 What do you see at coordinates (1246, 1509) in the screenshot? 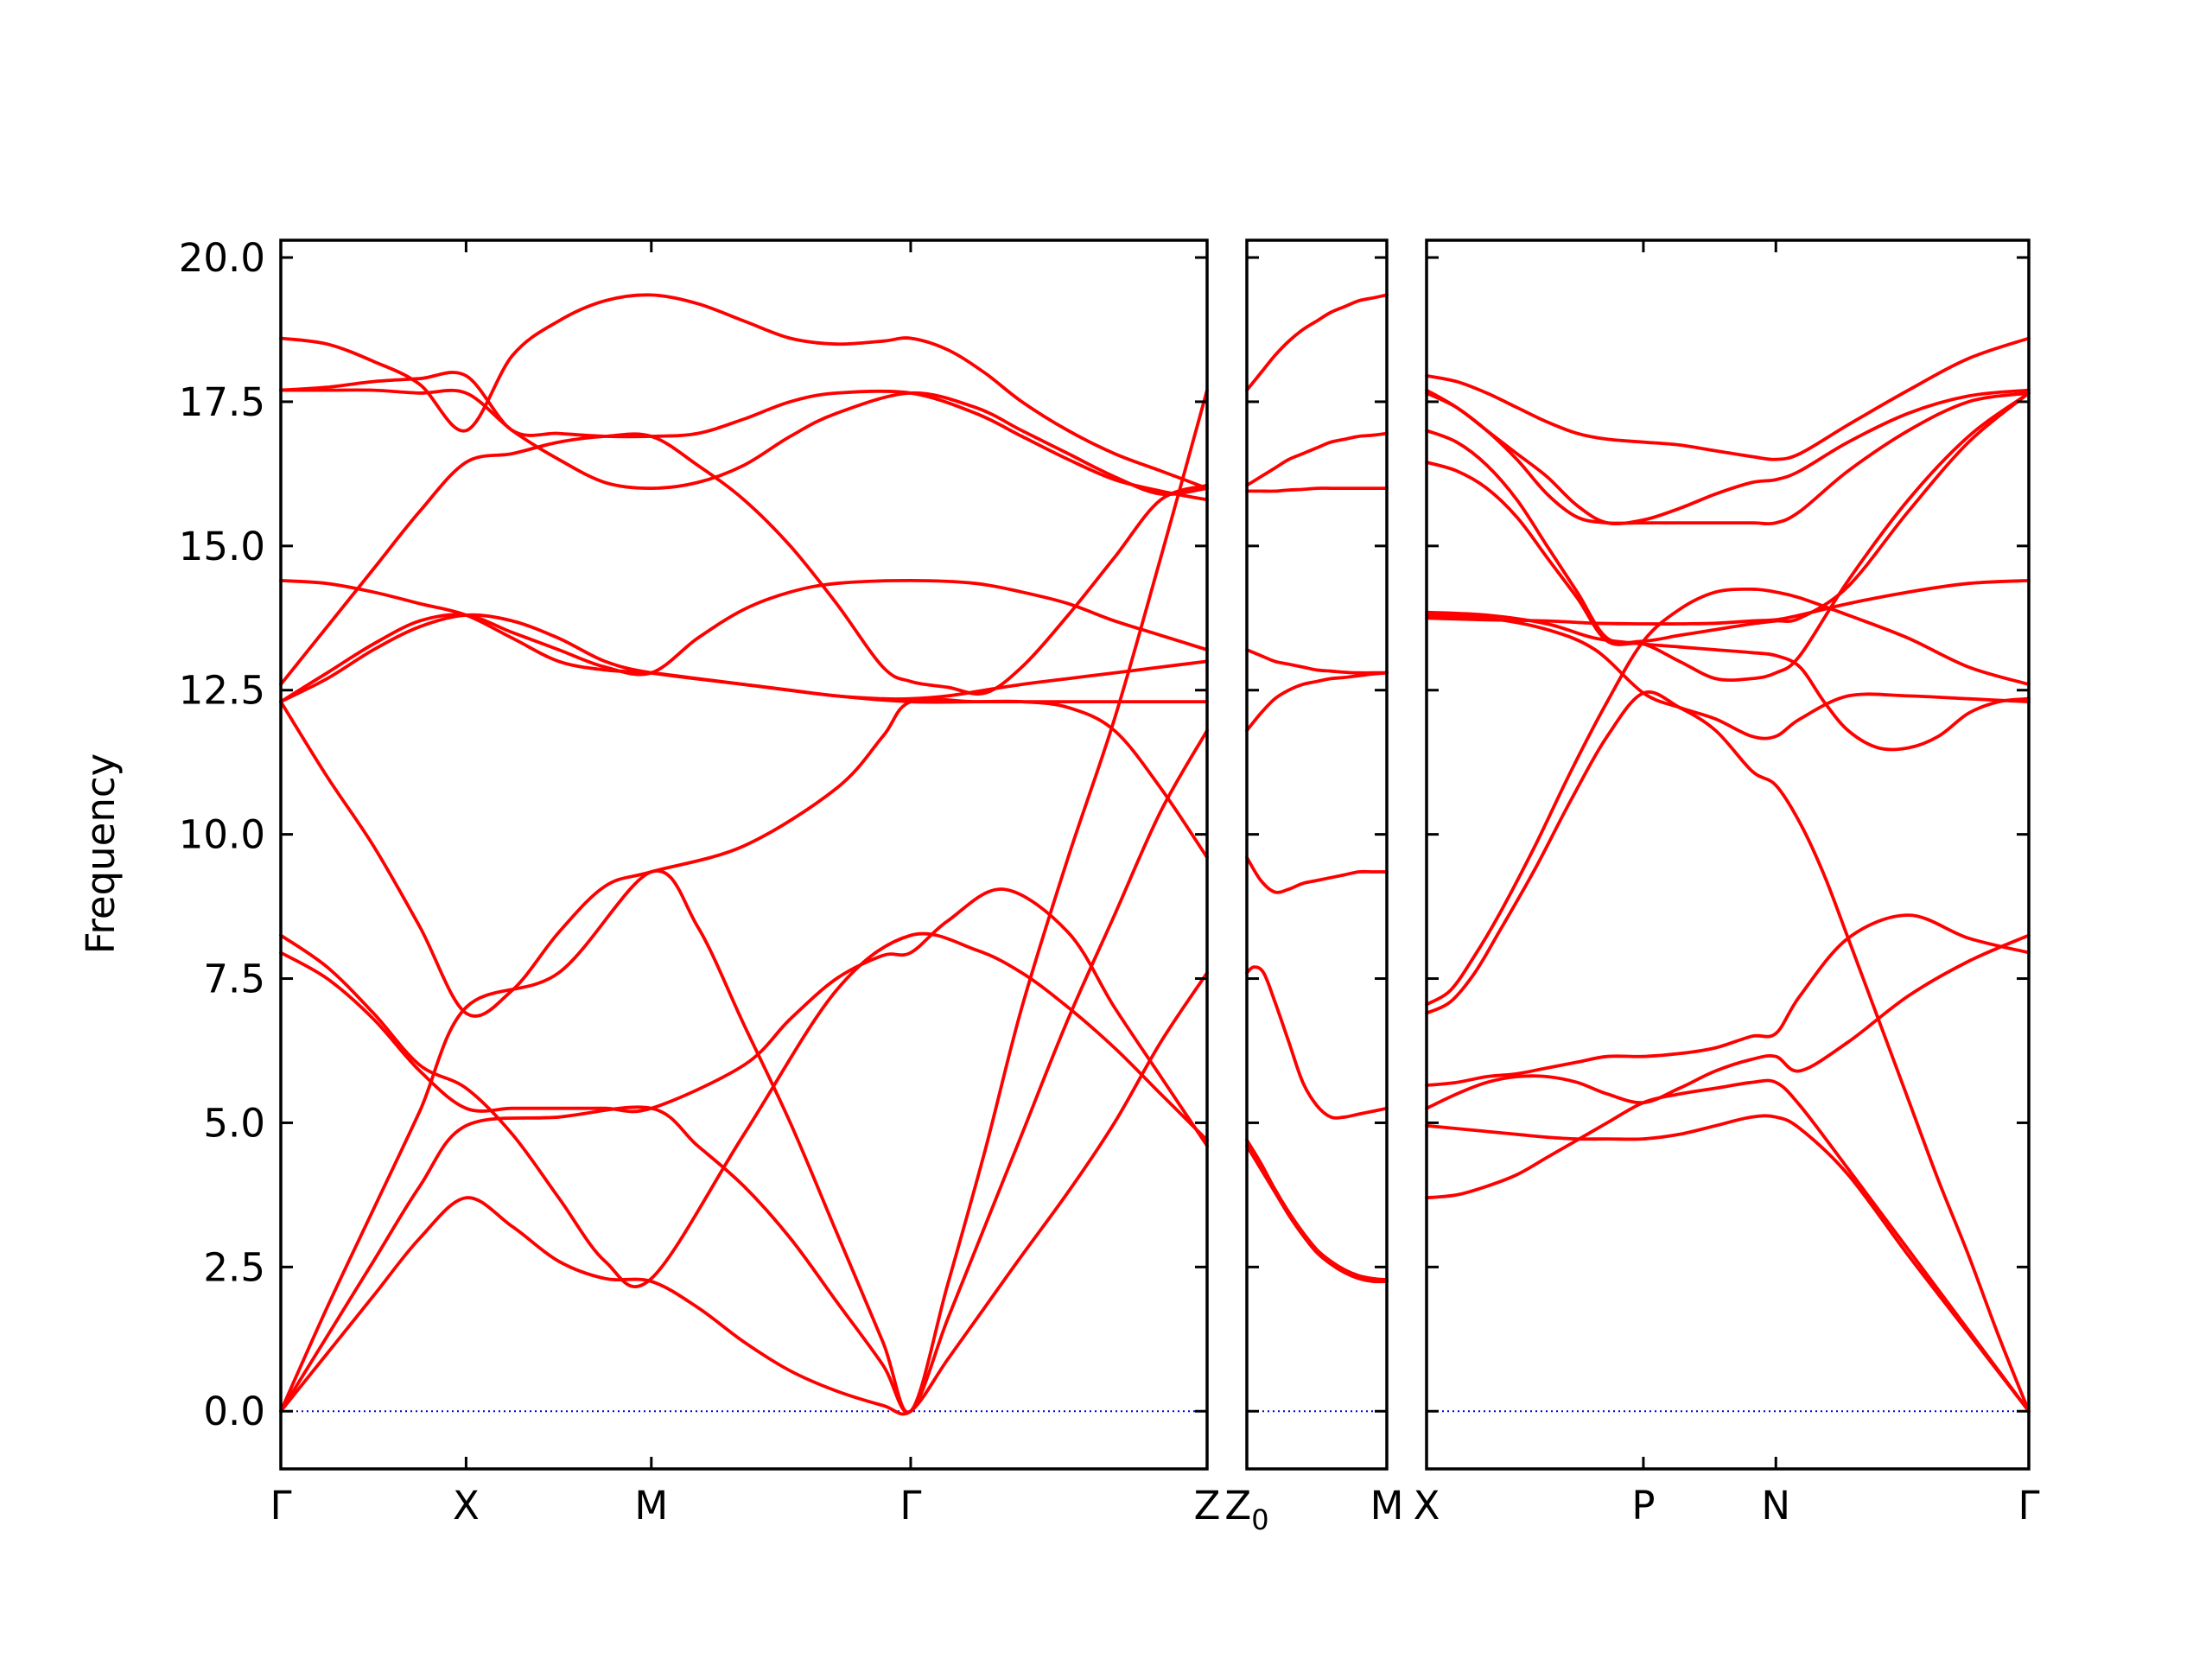
I see `x-tick-label: Z0` at bounding box center [1246, 1509].